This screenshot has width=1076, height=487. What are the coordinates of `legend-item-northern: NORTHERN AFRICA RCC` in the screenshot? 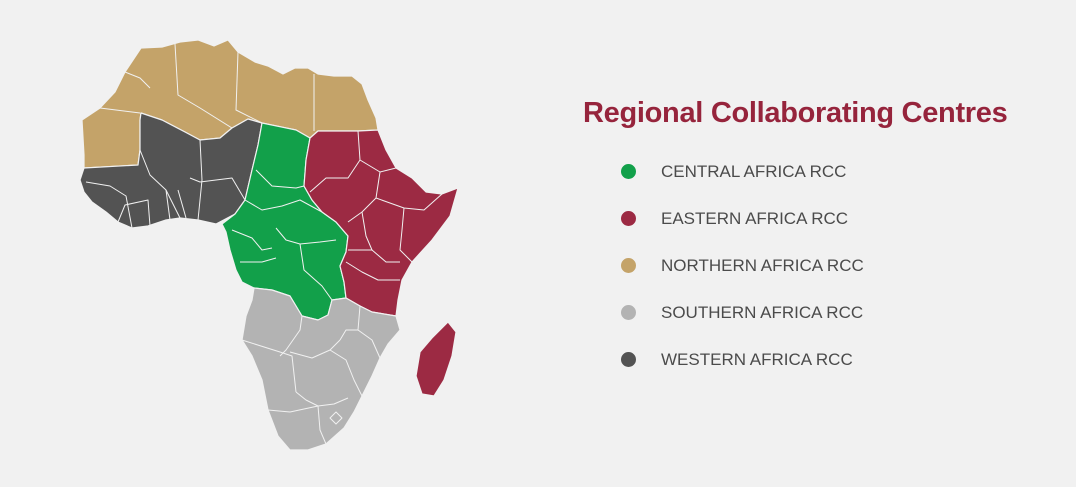 It's located at (818, 278).